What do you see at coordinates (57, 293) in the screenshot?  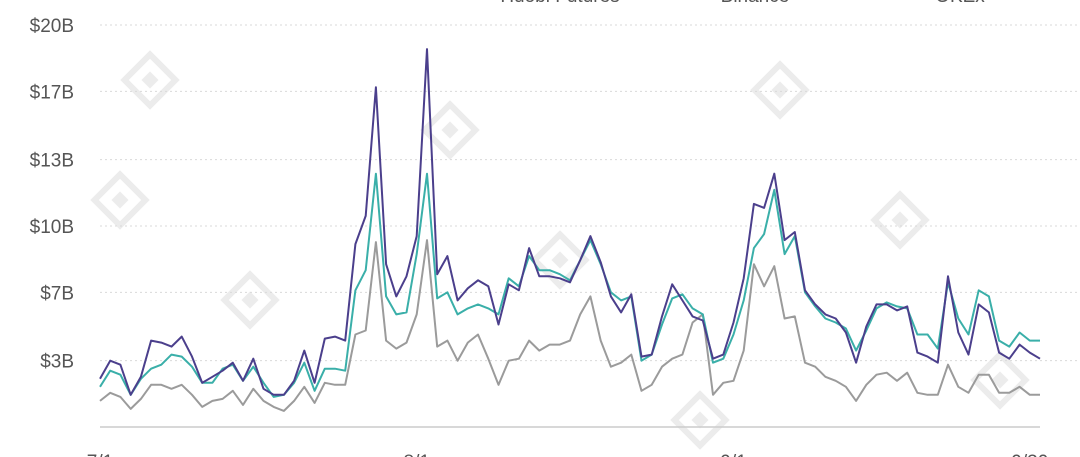 I see `y-tick-label: $7B` at bounding box center [57, 293].